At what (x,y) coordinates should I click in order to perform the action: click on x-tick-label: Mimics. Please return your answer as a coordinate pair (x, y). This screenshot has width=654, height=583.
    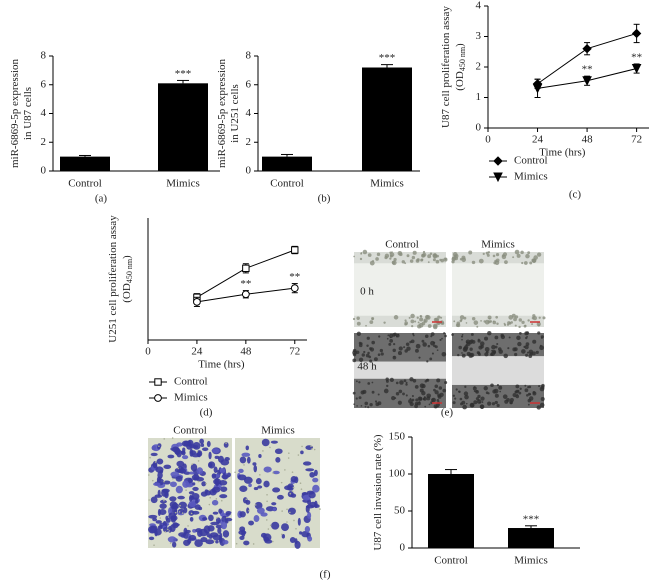
    Looking at the image, I should click on (183, 184).